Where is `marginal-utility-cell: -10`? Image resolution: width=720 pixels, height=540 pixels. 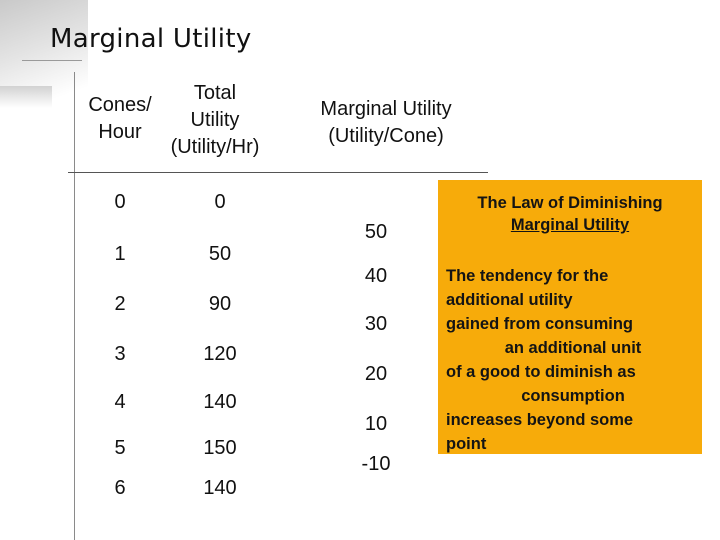 marginal-utility-cell: -10 is located at coordinates (376, 464).